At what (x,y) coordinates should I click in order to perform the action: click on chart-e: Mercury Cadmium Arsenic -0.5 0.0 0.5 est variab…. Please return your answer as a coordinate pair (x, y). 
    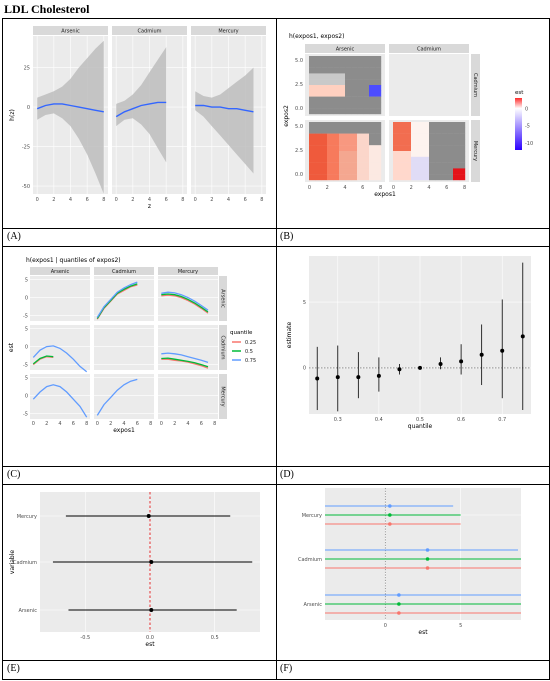
    Looking at the image, I should click on (134, 570).